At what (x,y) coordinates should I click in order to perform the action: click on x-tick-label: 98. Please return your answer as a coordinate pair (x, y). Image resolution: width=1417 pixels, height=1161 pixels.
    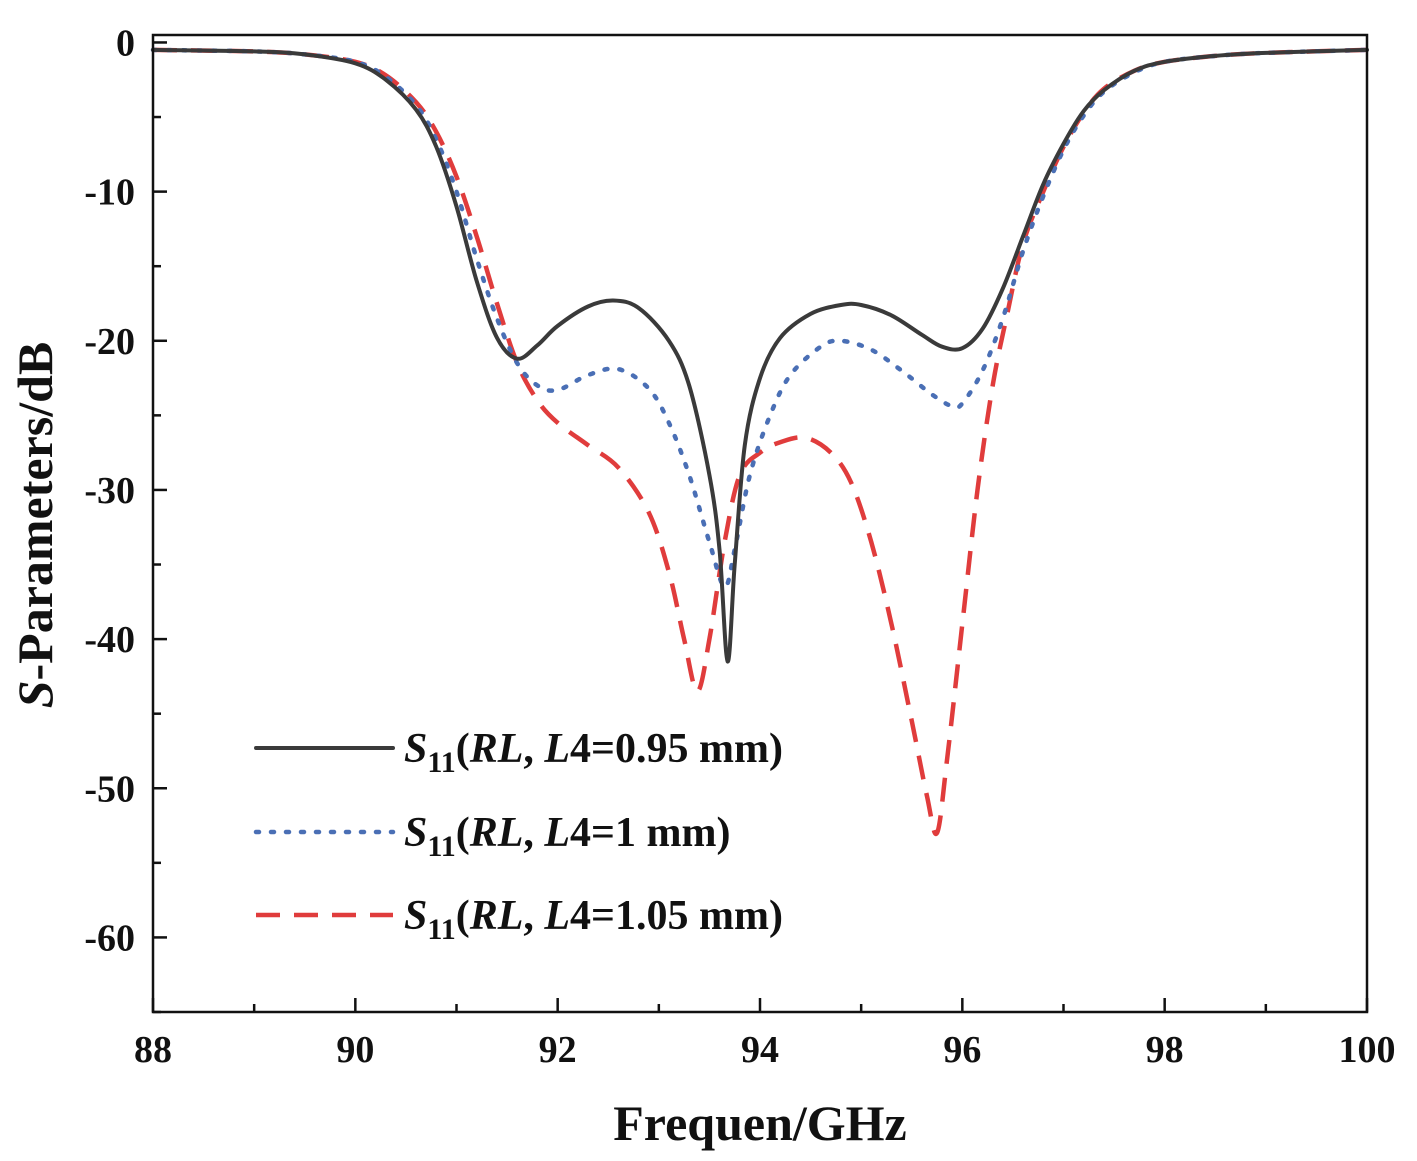
    Looking at the image, I should click on (1165, 1050).